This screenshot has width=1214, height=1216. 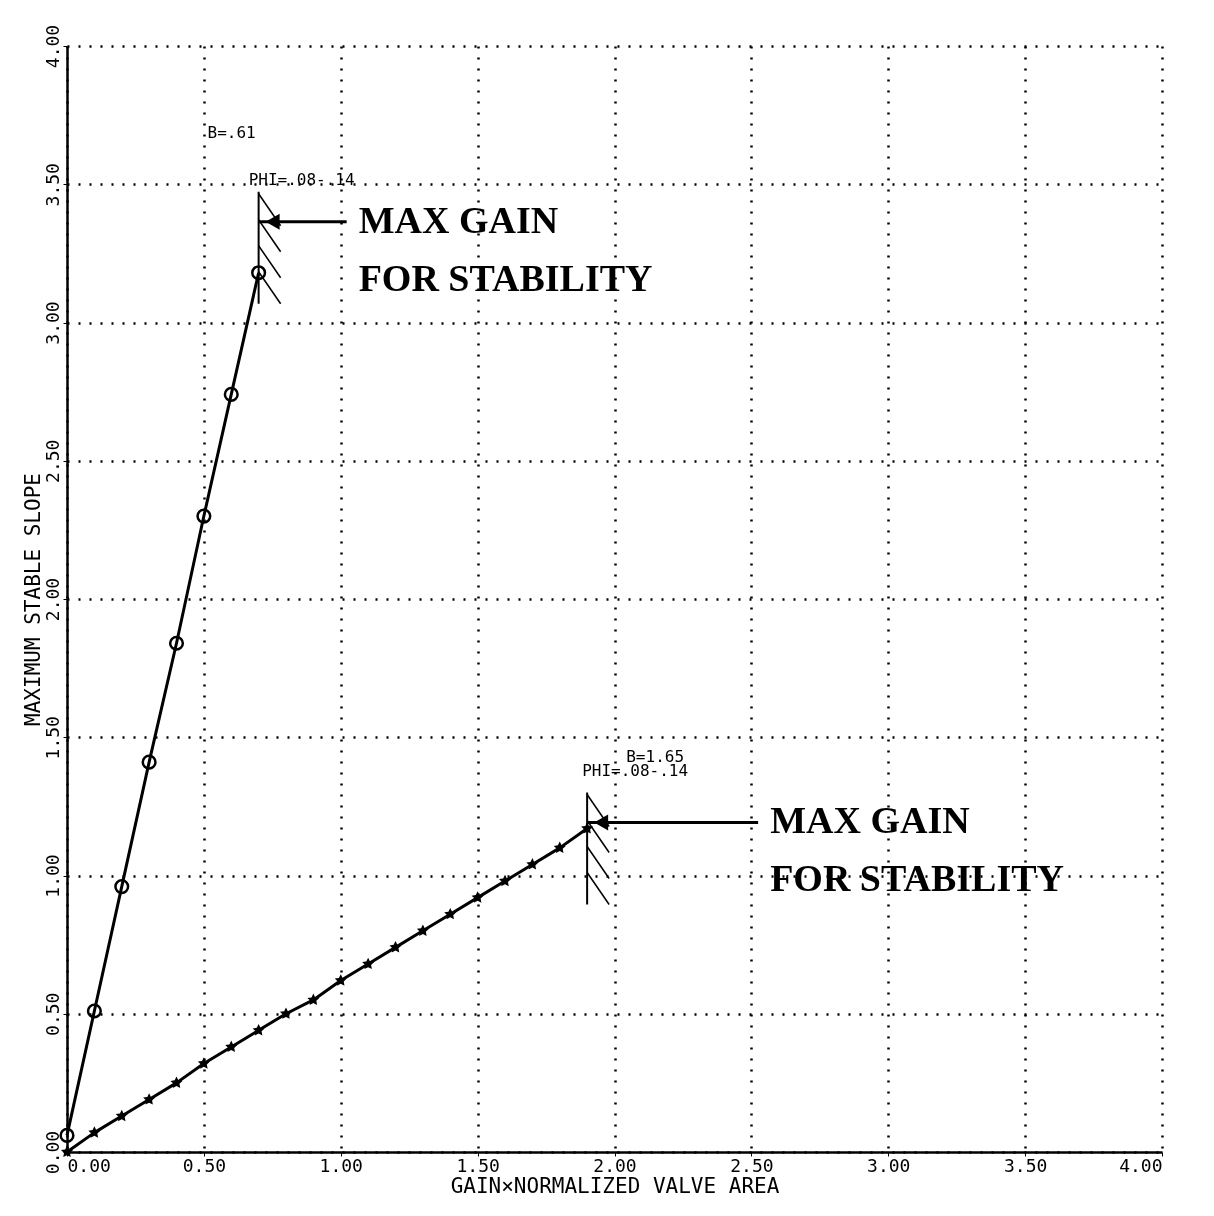 I want to click on x-tick-label: 4.00, so click(x=1141, y=1165).